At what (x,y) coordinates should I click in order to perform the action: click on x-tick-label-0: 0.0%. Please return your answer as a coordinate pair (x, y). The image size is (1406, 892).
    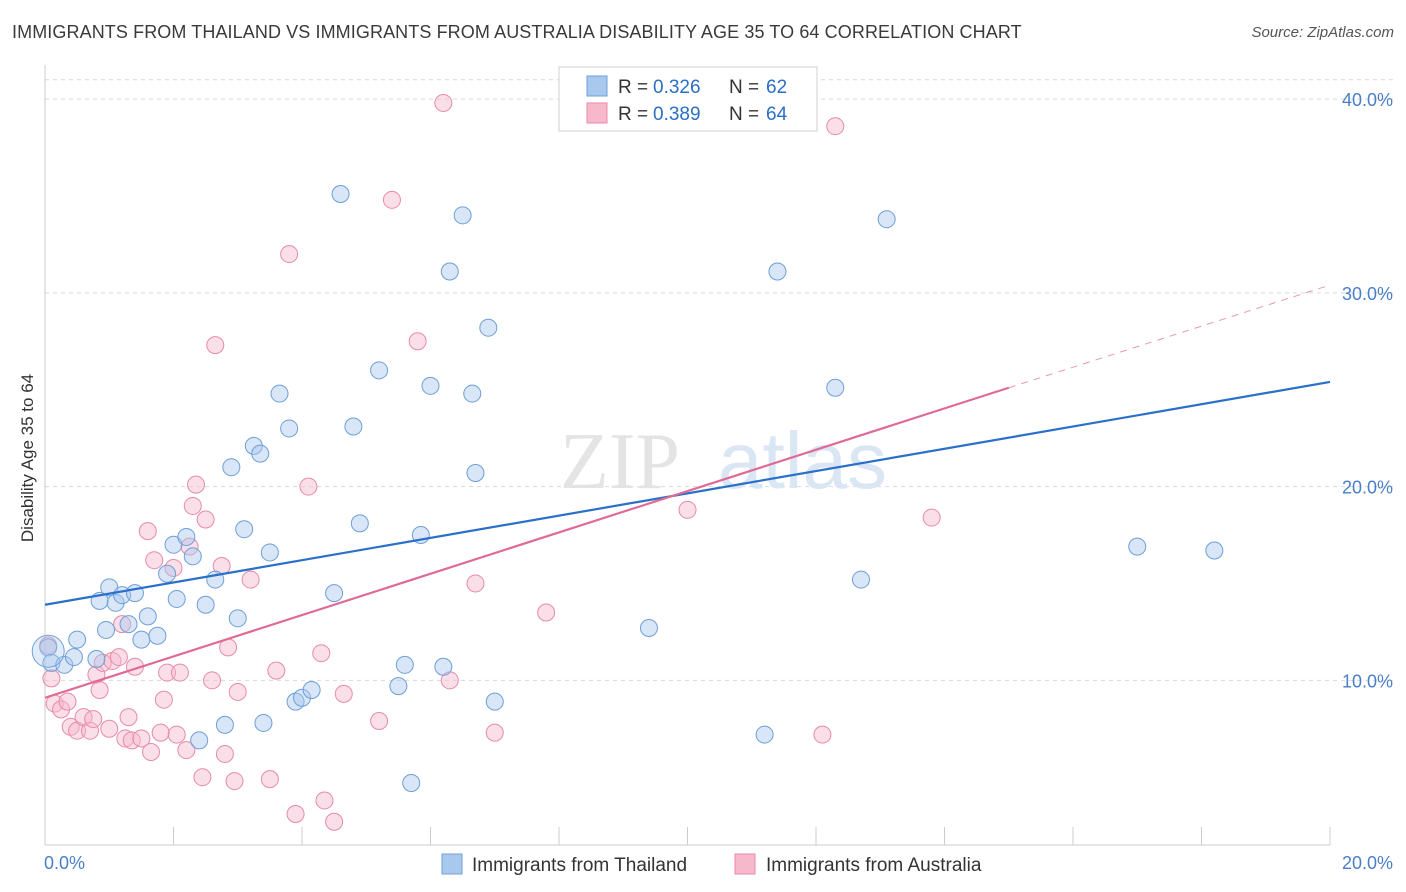
    Looking at the image, I should click on (64, 863).